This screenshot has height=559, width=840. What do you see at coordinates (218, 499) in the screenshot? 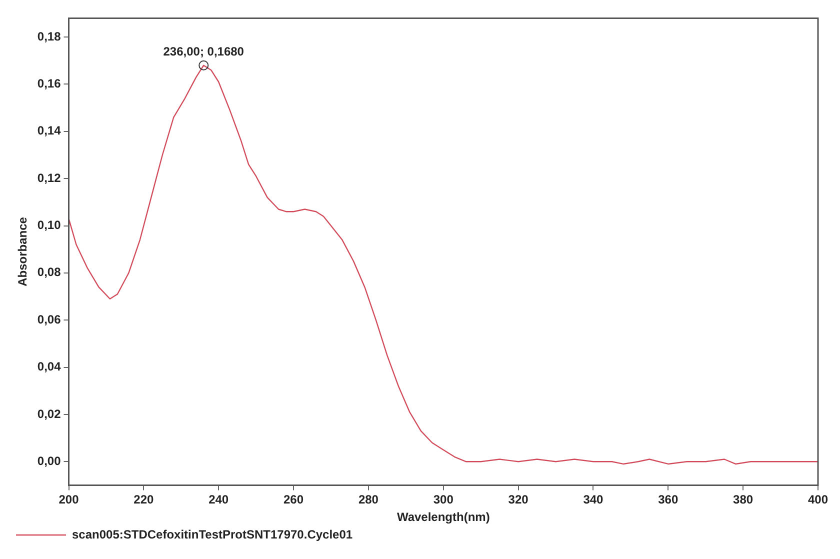
I see `x-tick-label: 240` at bounding box center [218, 499].